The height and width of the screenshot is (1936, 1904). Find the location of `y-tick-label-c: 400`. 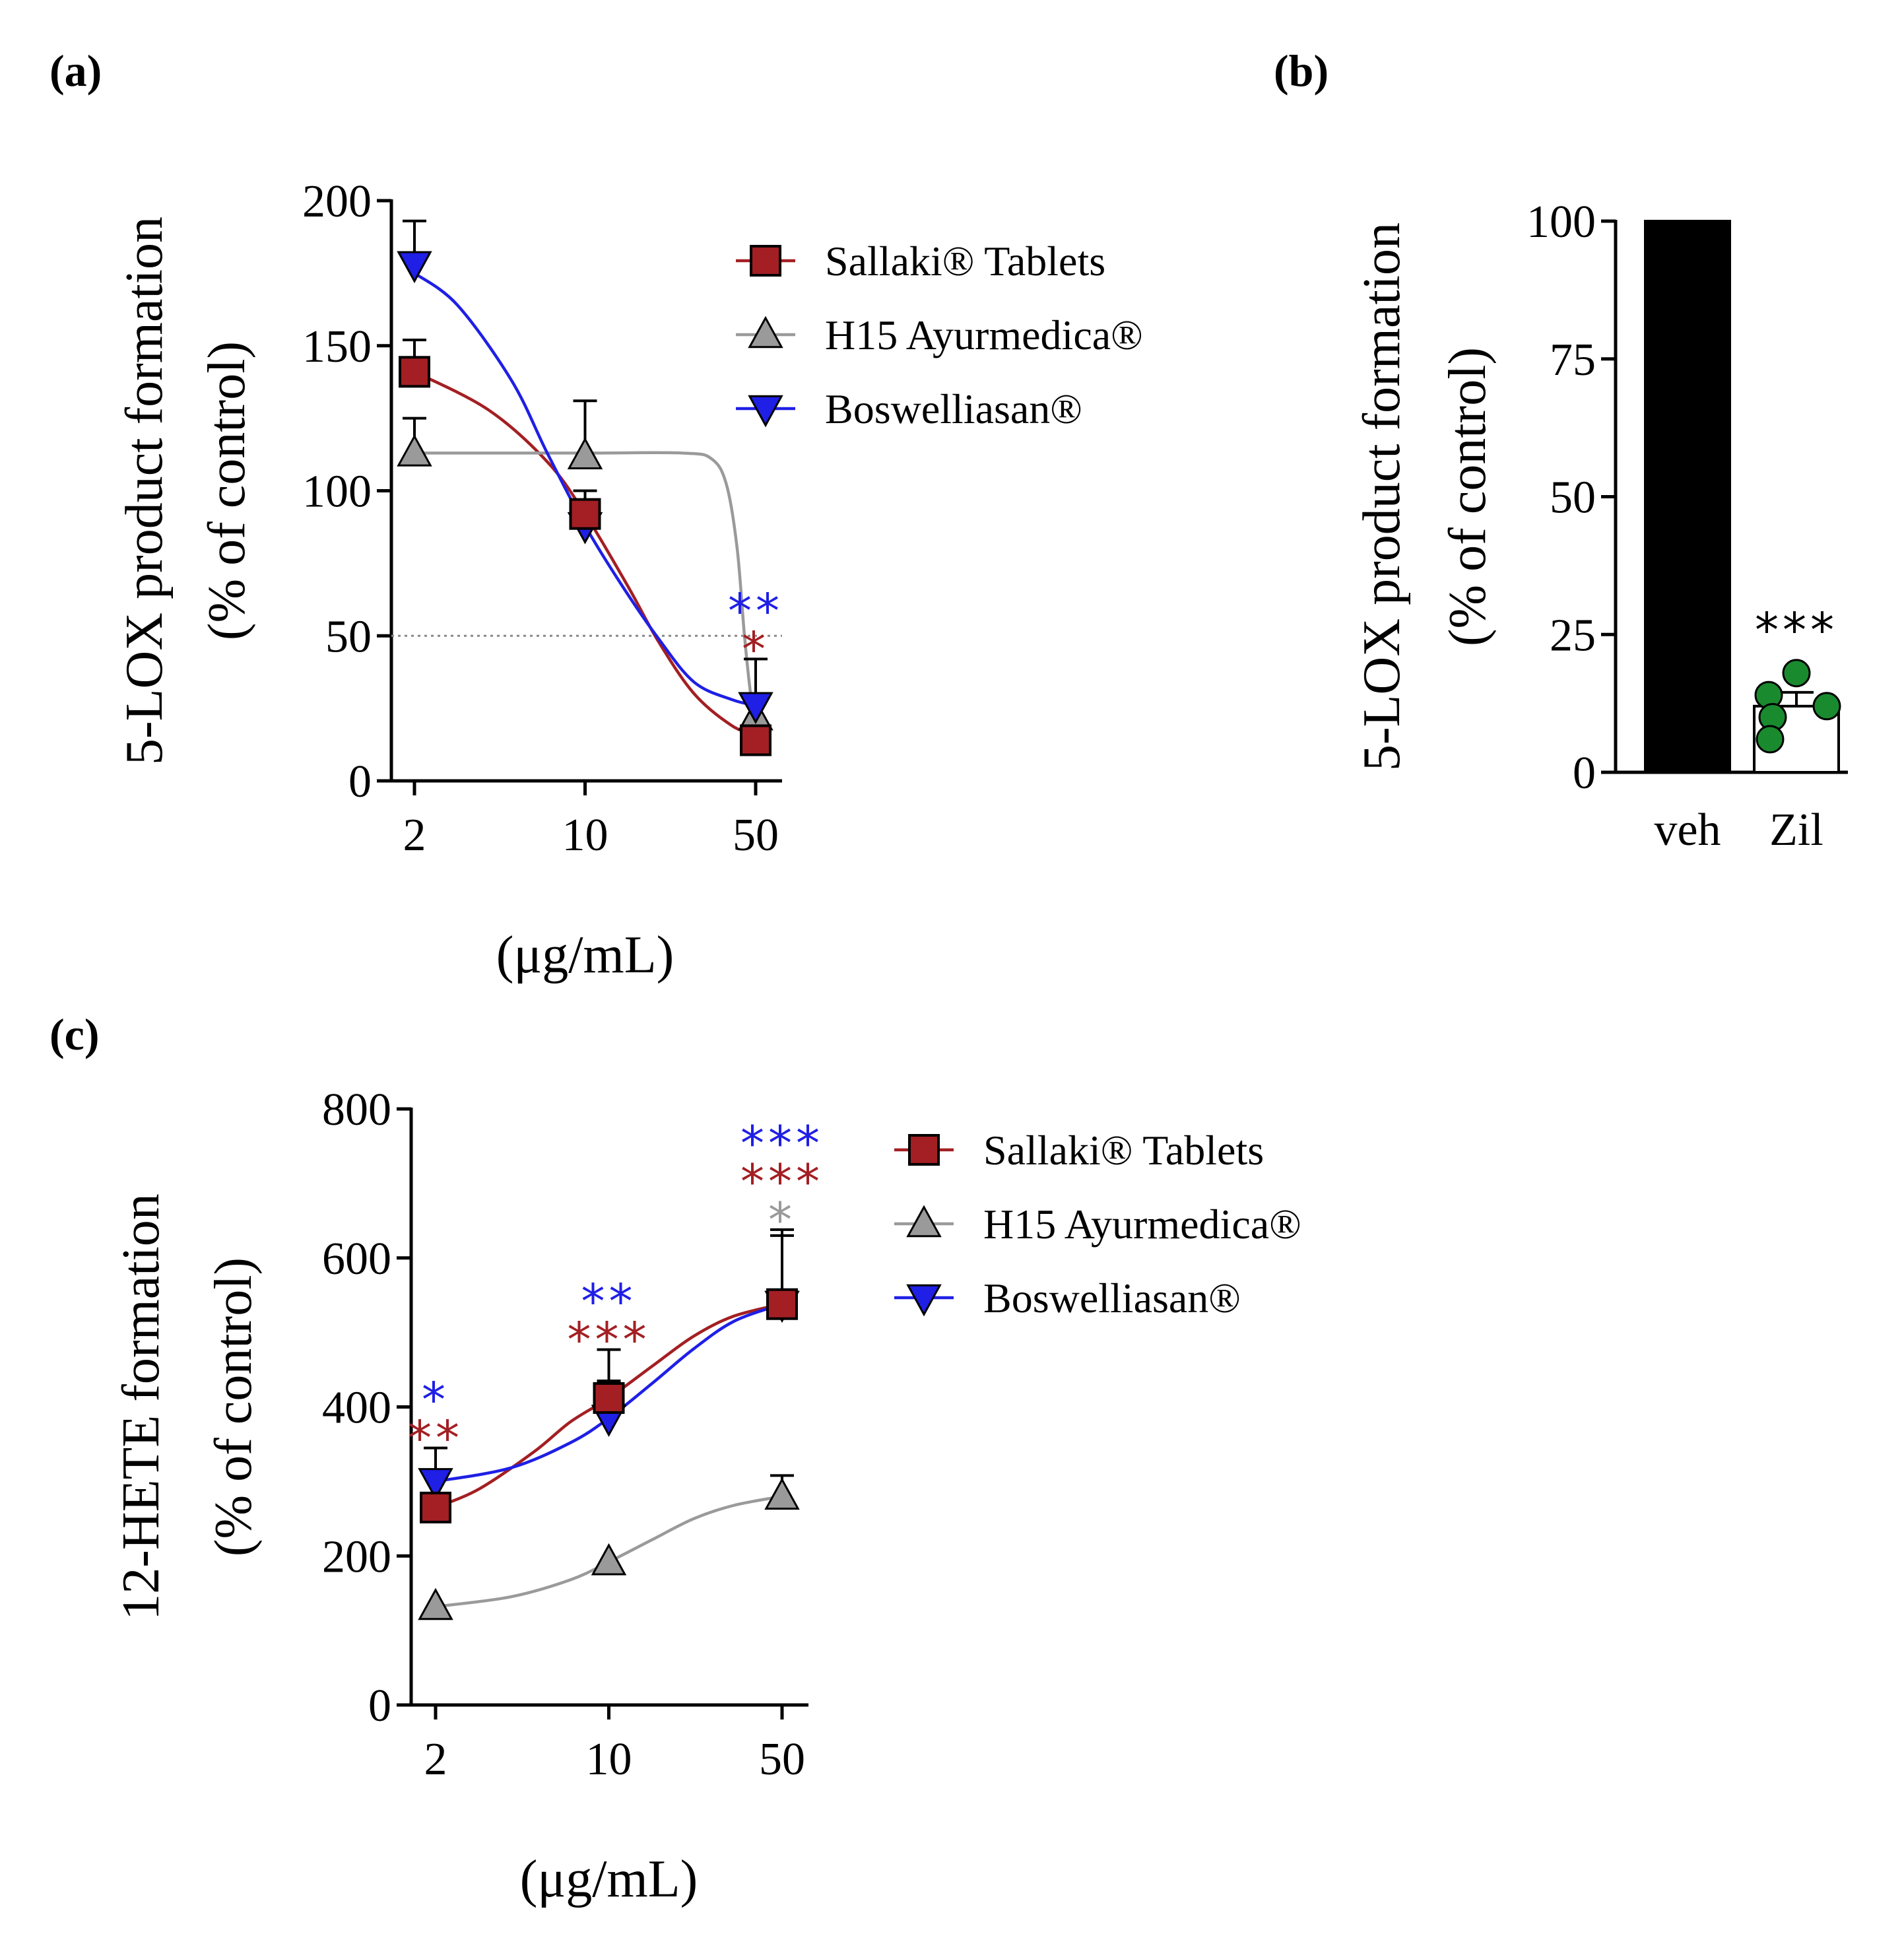

y-tick-label-c: 400 is located at coordinates (356, 1408).